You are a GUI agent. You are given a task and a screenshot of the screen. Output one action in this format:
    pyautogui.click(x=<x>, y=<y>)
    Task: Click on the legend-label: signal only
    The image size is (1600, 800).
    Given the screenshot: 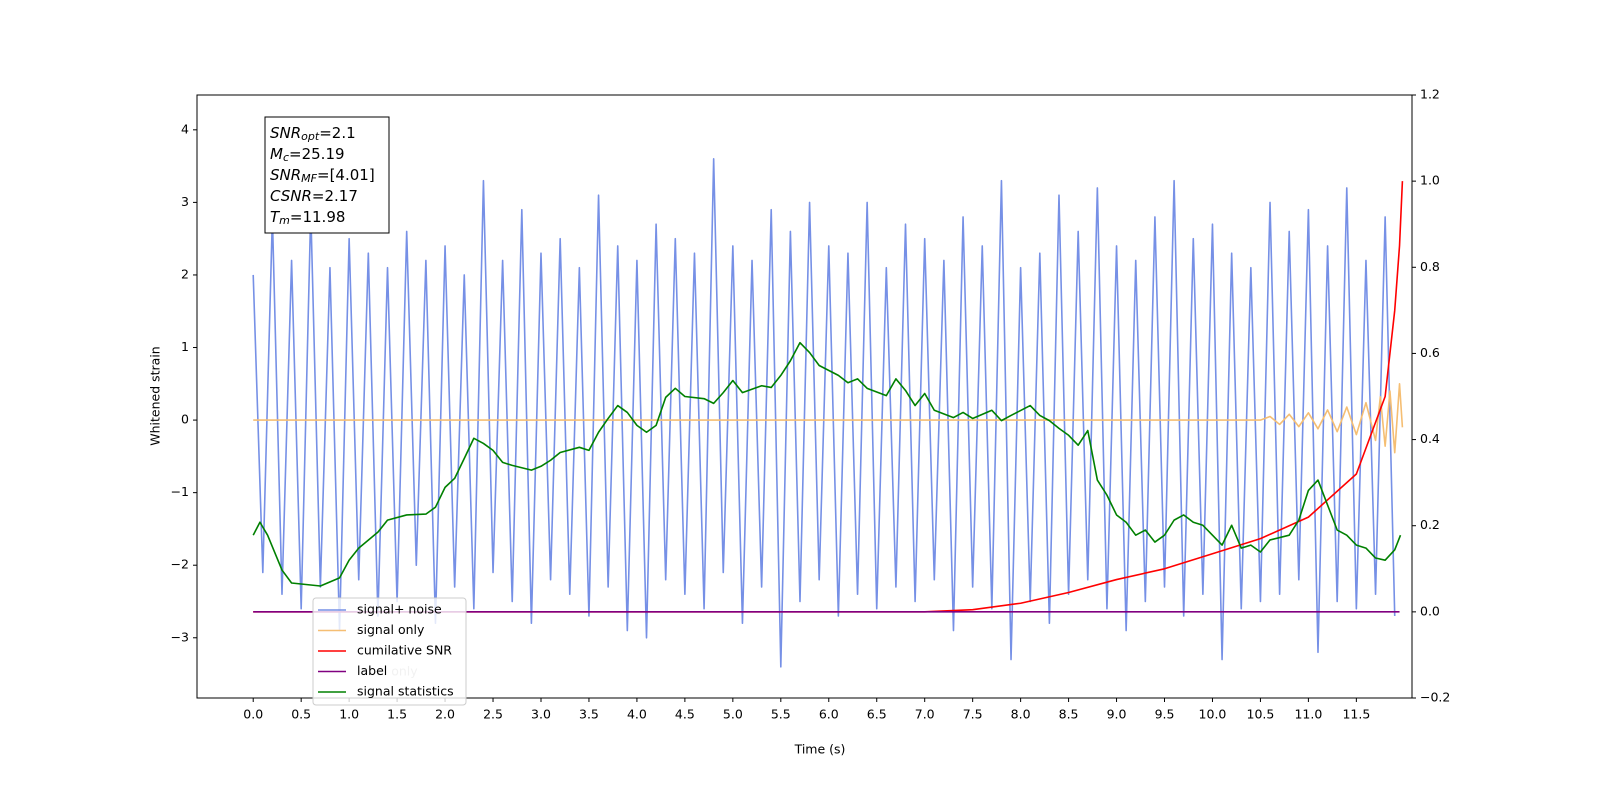 What is the action you would take?
    pyautogui.click(x=391, y=629)
    